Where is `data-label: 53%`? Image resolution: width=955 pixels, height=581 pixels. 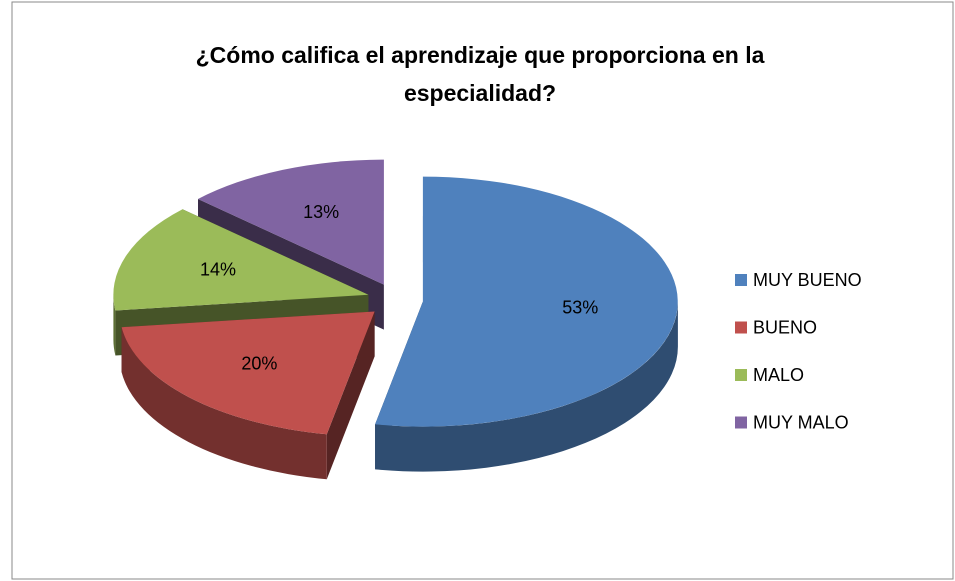
data-label: 53% is located at coordinates (580, 308).